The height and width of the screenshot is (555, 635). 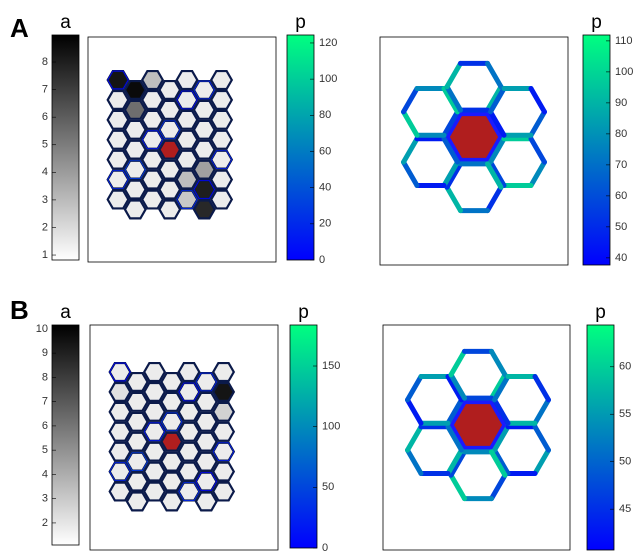 What do you see at coordinates (45, 227) in the screenshot?
I see `colorbar-tick-label: 2` at bounding box center [45, 227].